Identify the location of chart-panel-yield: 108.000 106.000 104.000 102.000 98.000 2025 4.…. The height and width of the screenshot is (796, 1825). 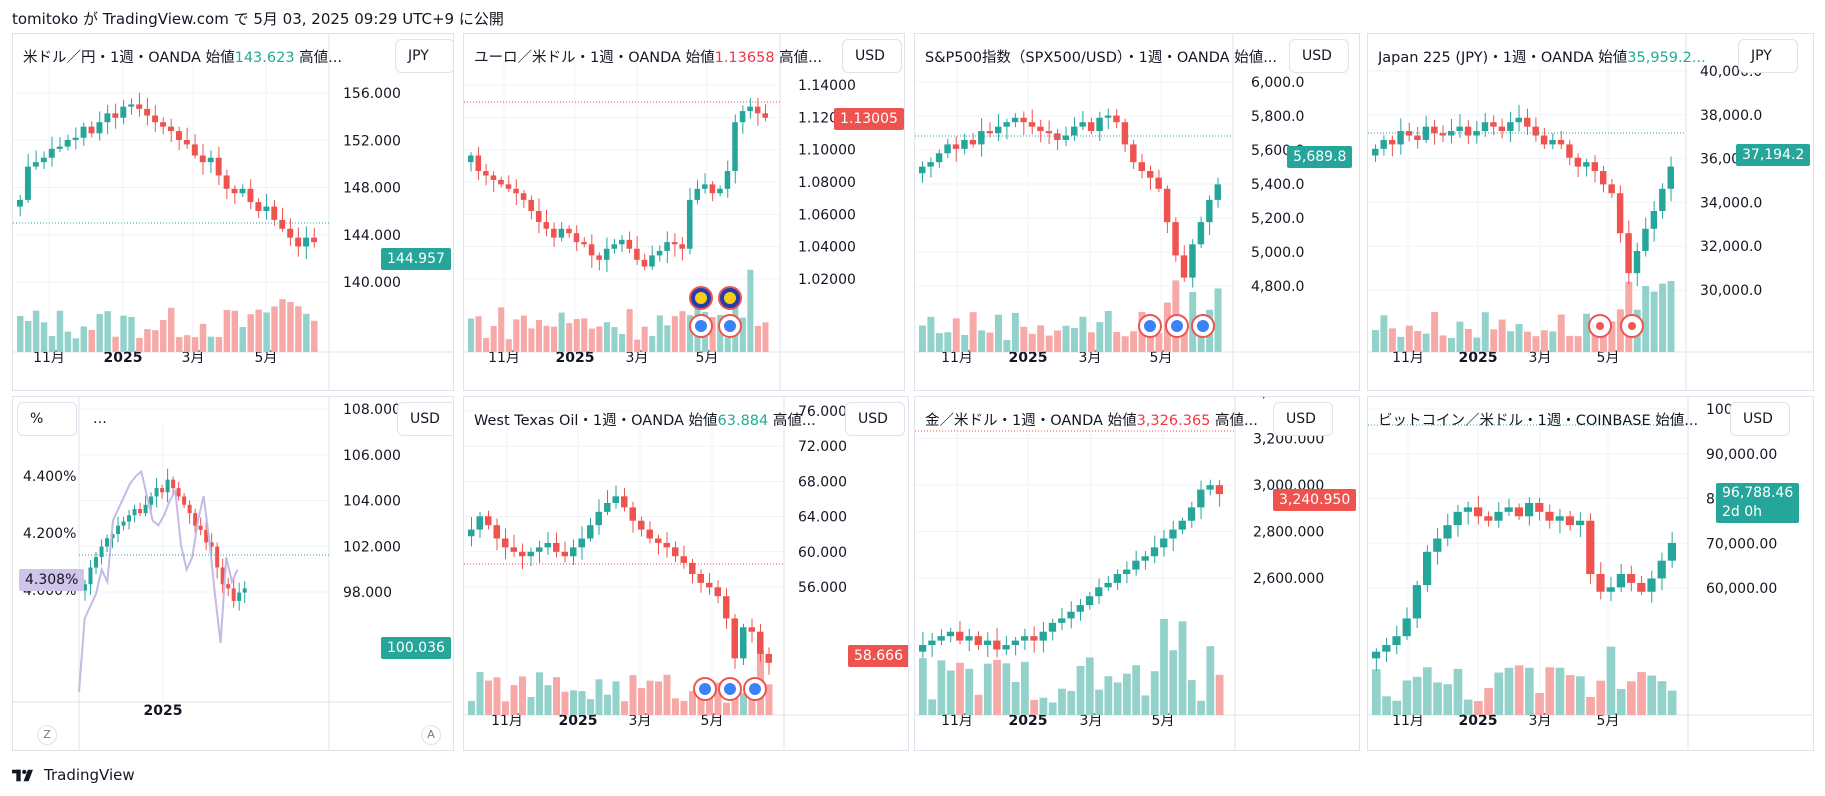
(233, 573).